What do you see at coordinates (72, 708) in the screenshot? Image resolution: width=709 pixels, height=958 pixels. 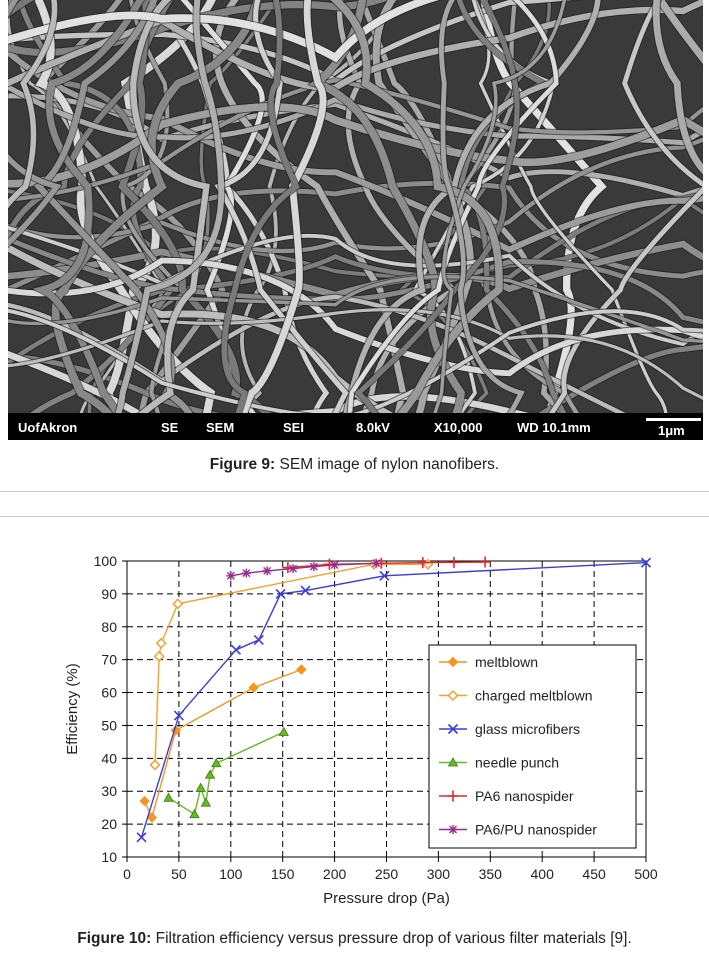 I see `y-axis-label: Efficiency (%)` at bounding box center [72, 708].